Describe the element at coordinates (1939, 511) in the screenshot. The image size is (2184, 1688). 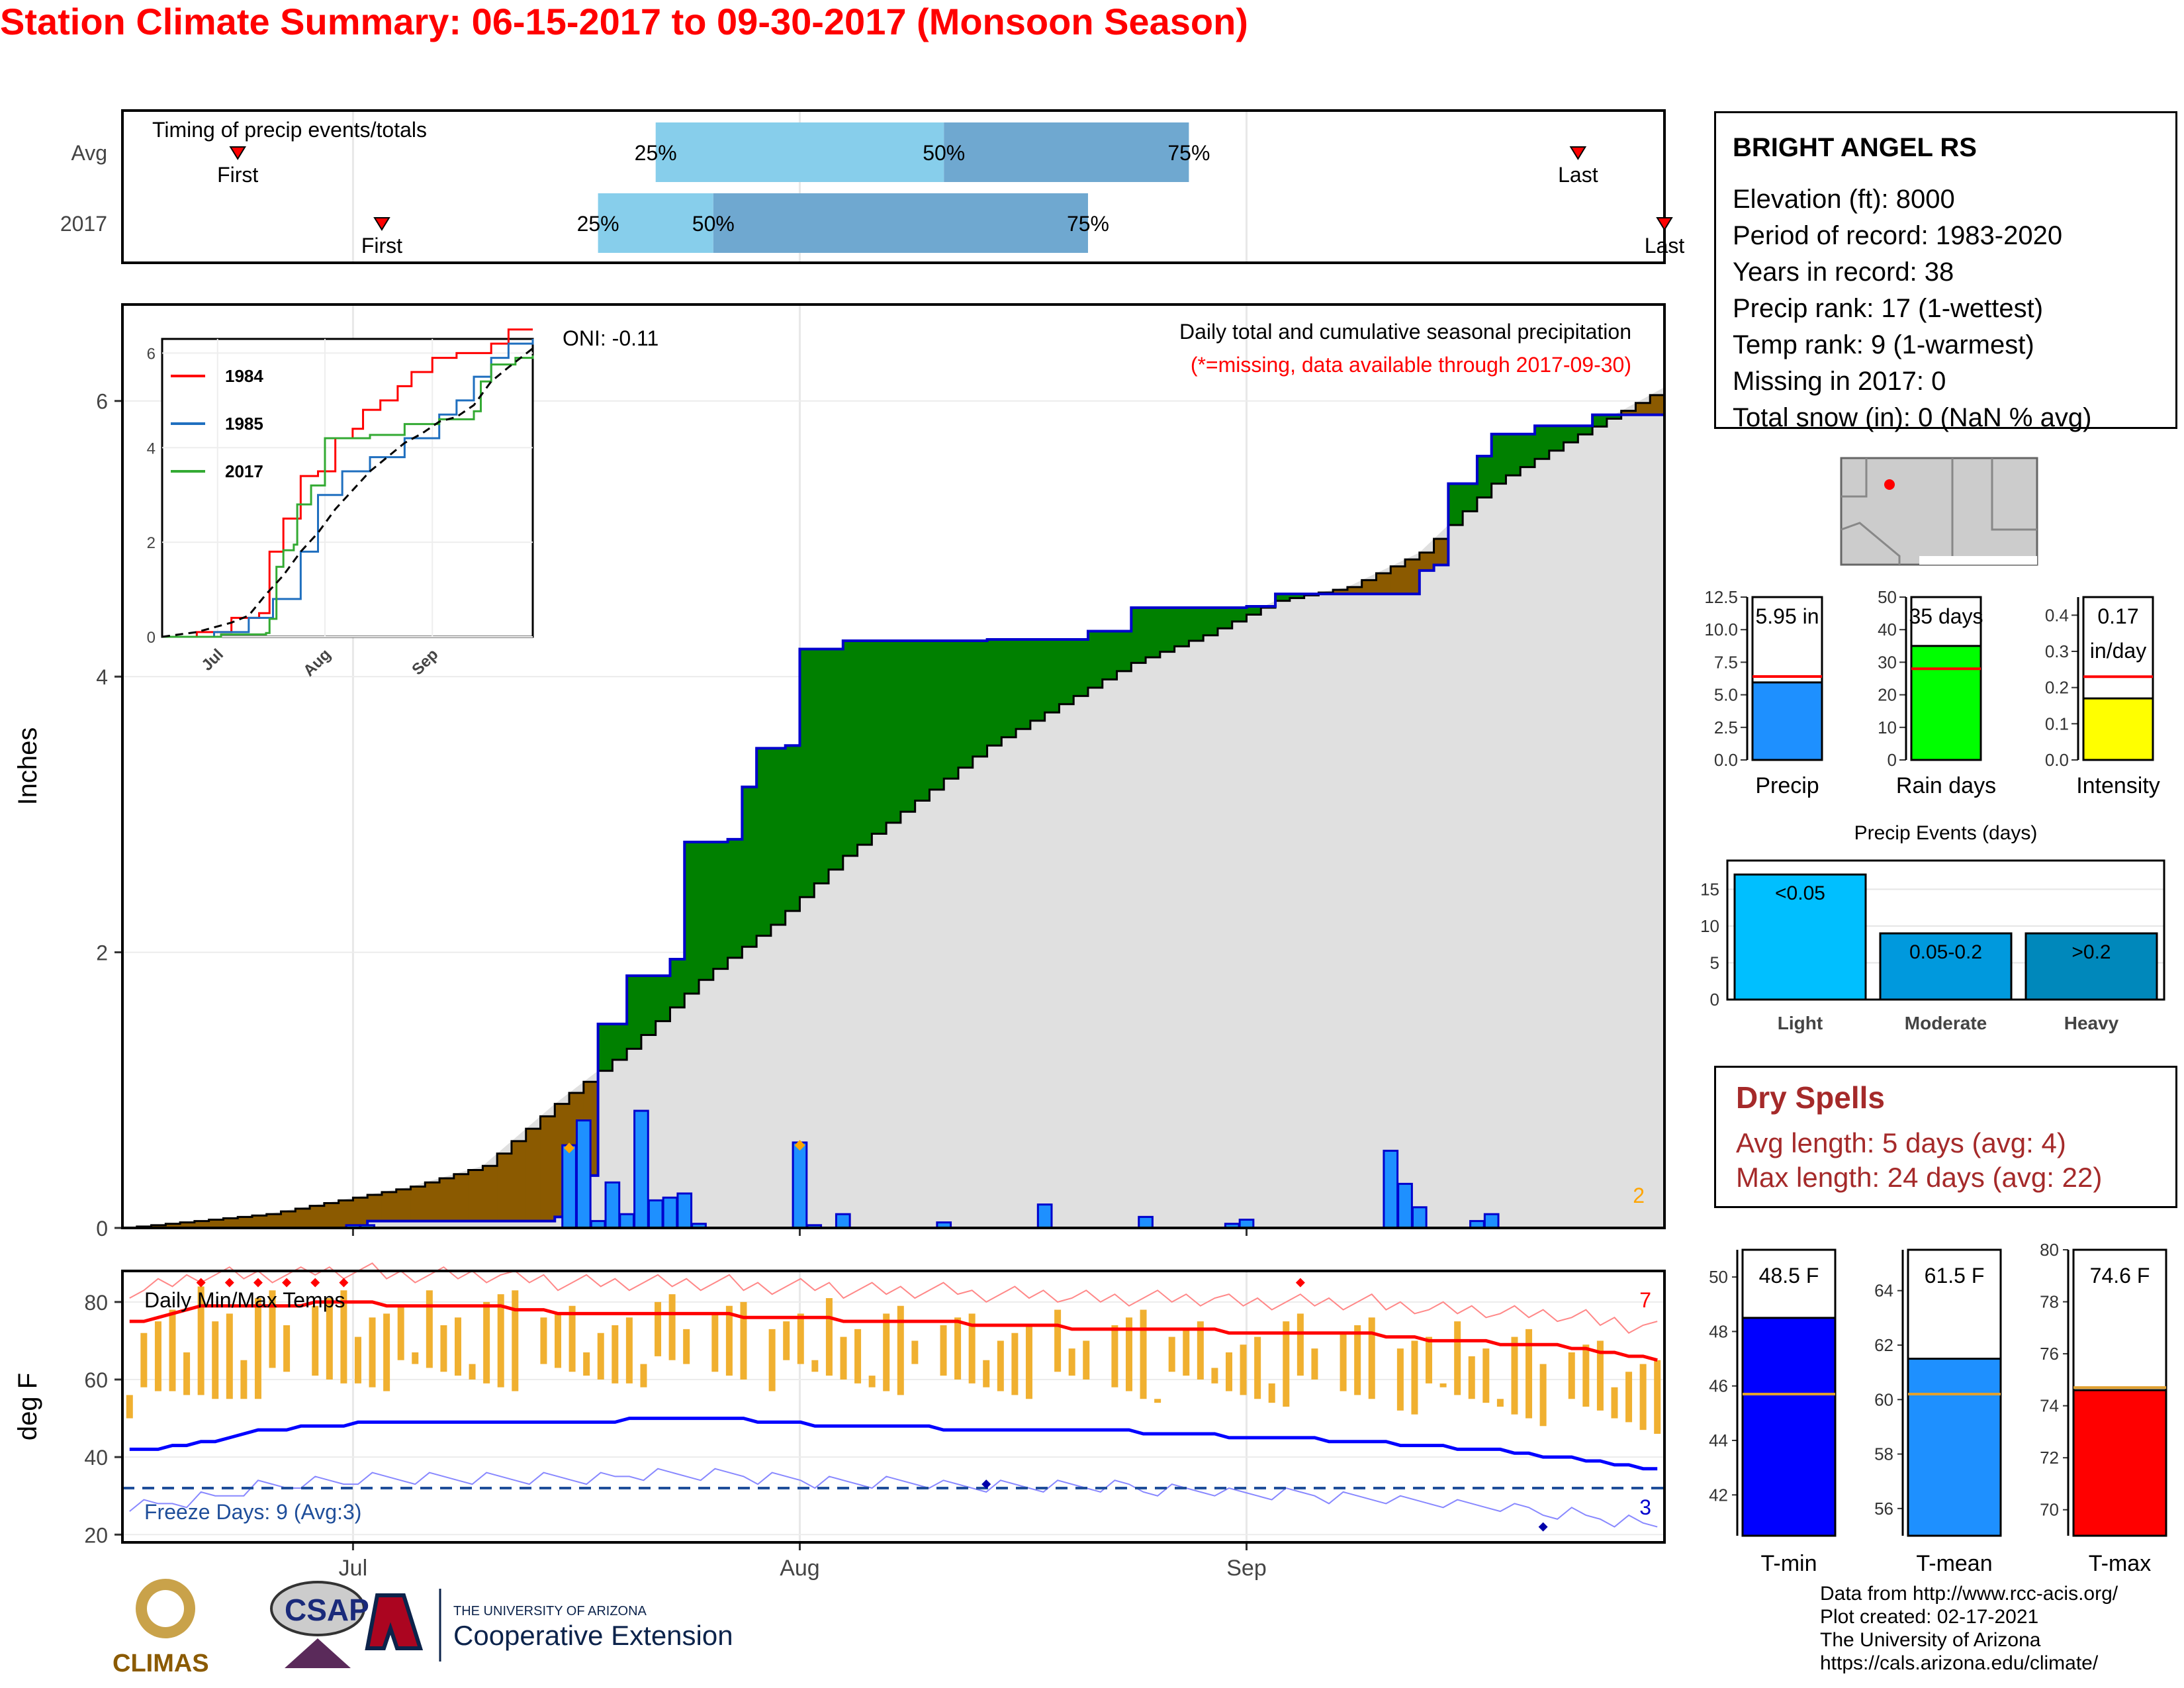
I see `map-background` at that location.